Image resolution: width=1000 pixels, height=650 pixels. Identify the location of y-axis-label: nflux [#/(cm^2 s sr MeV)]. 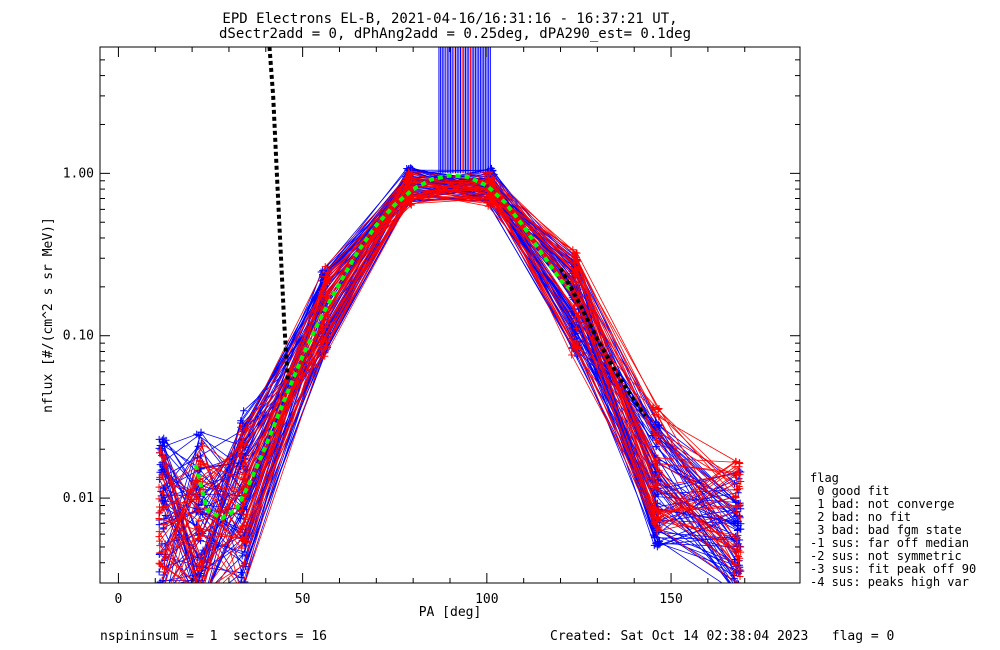
(48, 315).